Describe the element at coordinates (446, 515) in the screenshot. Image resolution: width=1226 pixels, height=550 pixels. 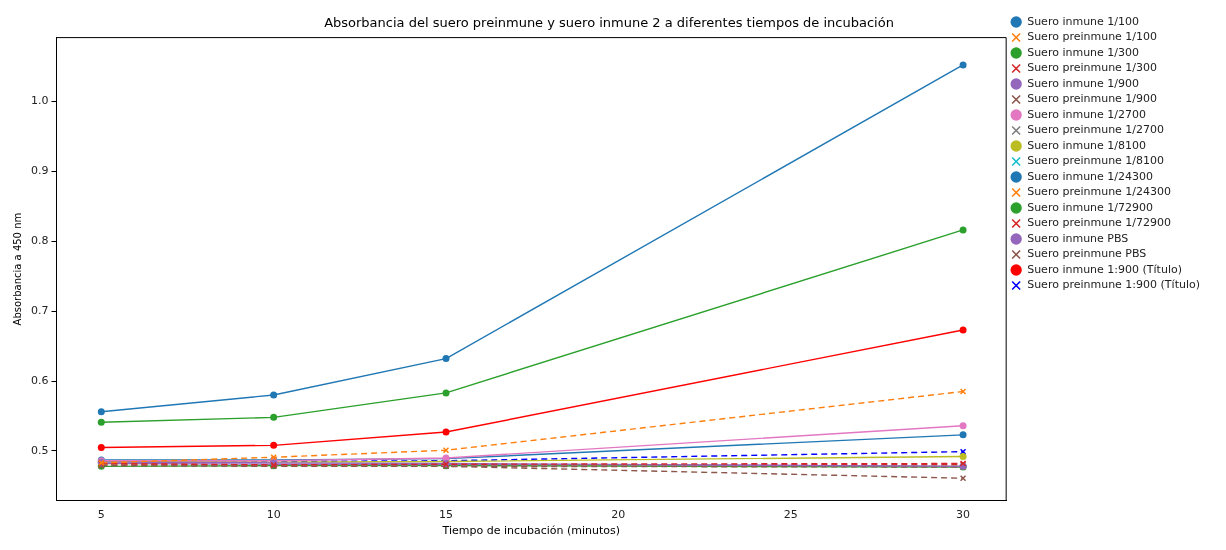
I see `x-tick-label: 15` at that location.